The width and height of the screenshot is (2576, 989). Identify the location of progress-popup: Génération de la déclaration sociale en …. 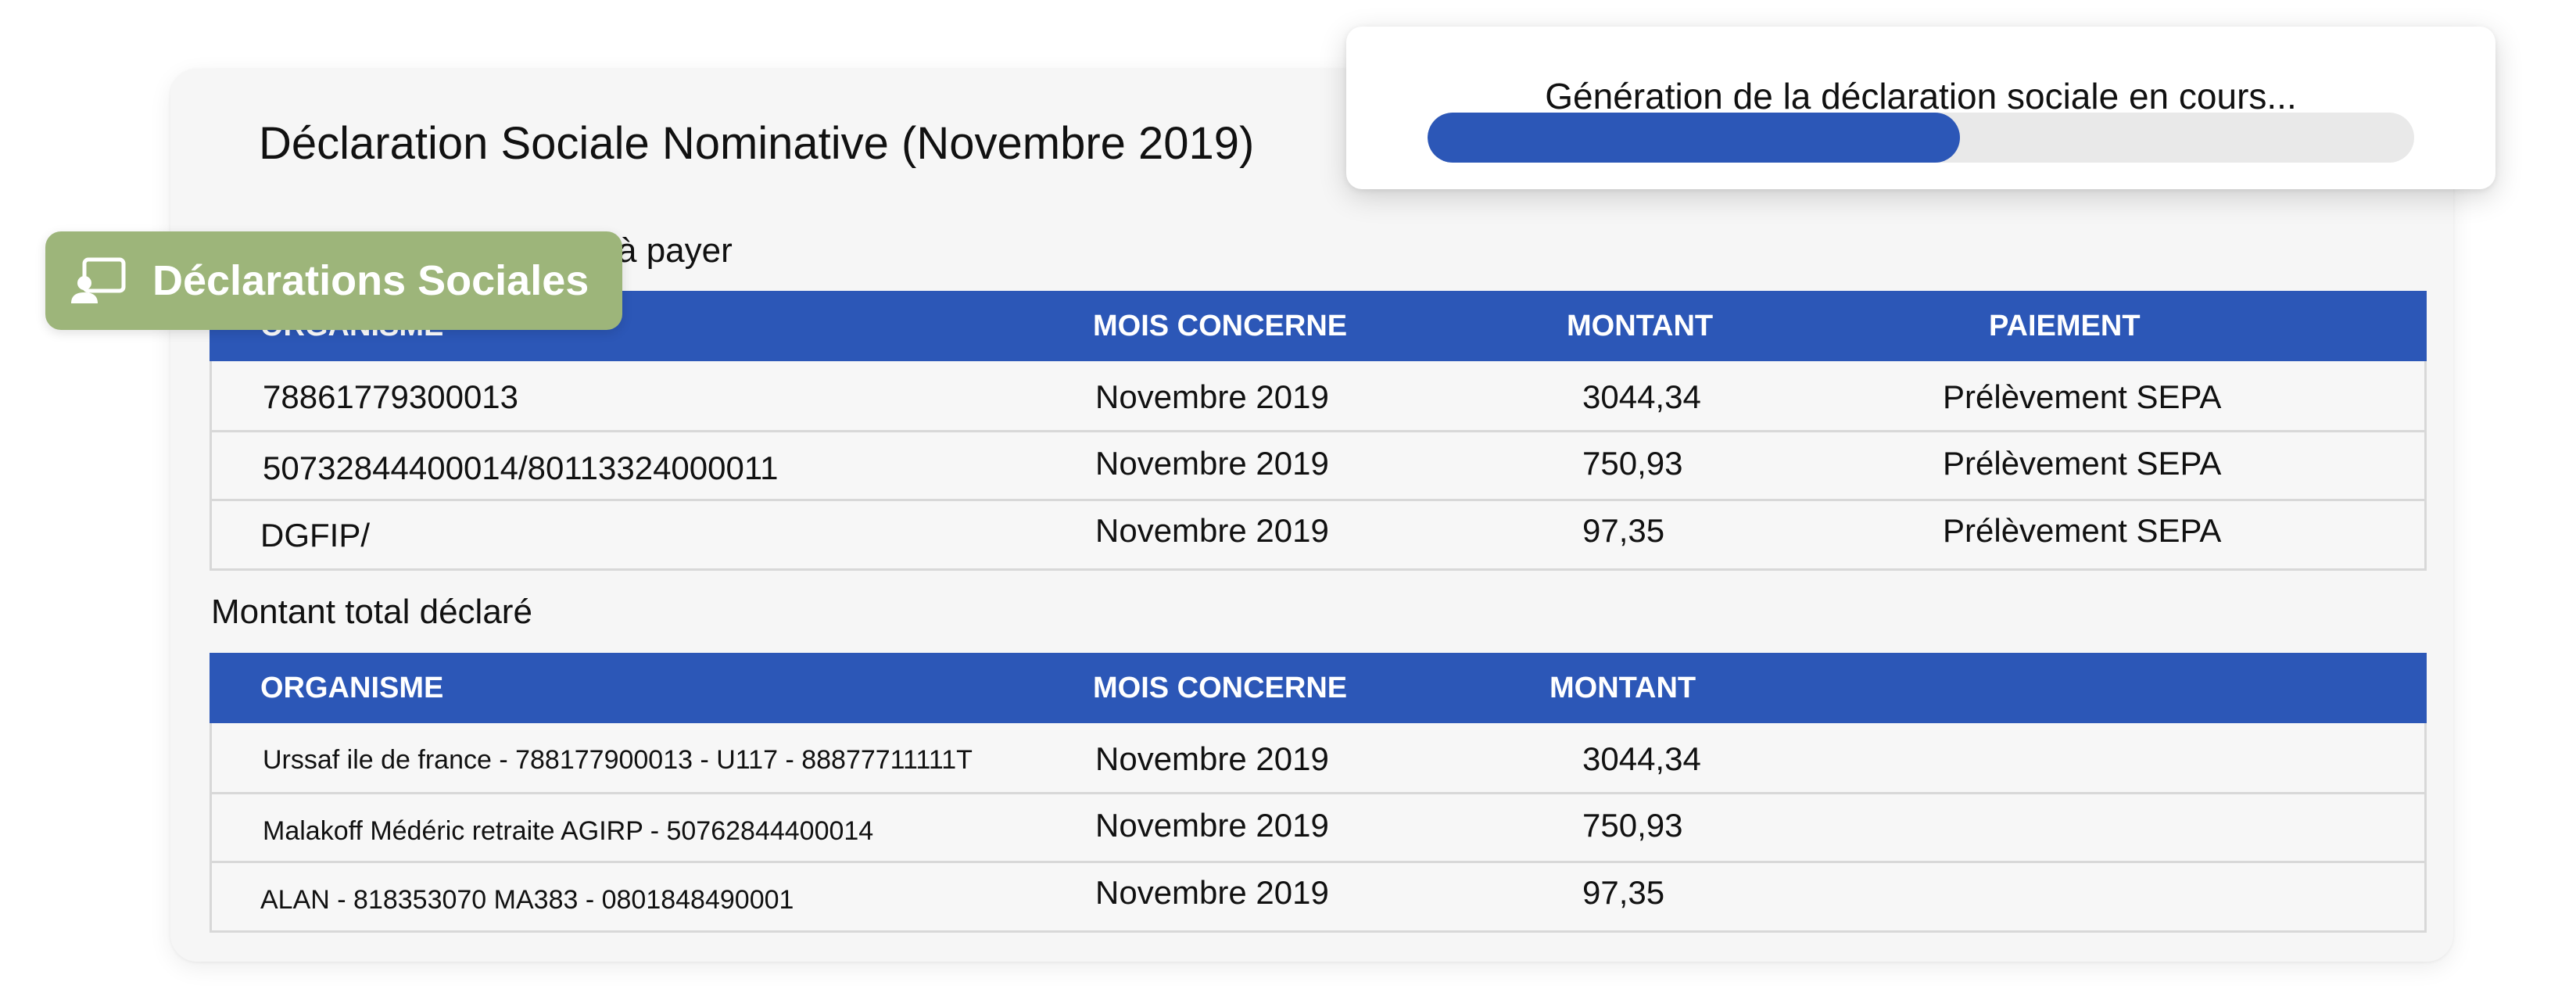
(1921, 108).